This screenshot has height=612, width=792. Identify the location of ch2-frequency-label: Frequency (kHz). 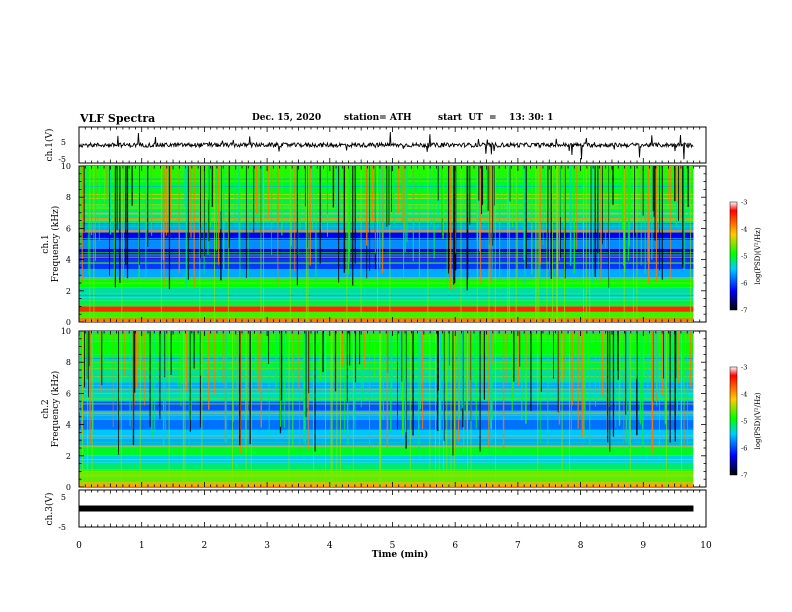
(55, 409).